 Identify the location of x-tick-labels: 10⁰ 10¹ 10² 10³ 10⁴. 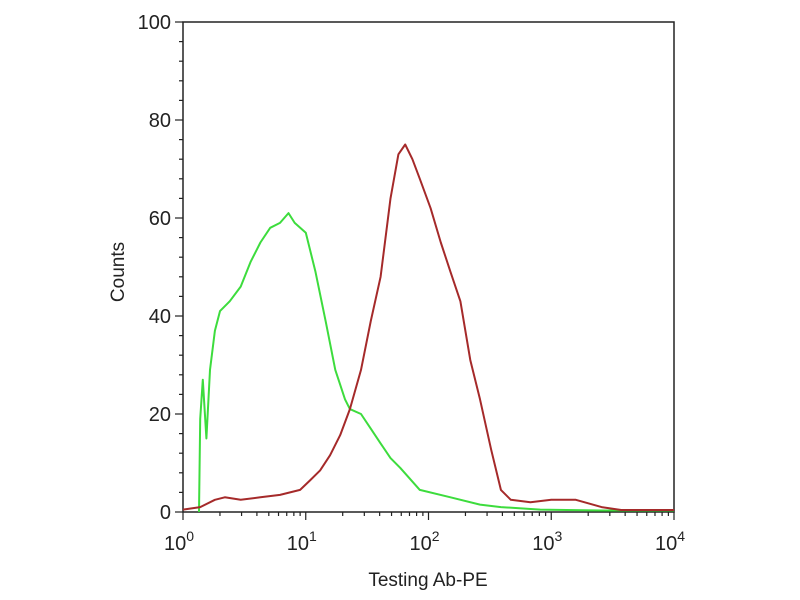
(424, 541).